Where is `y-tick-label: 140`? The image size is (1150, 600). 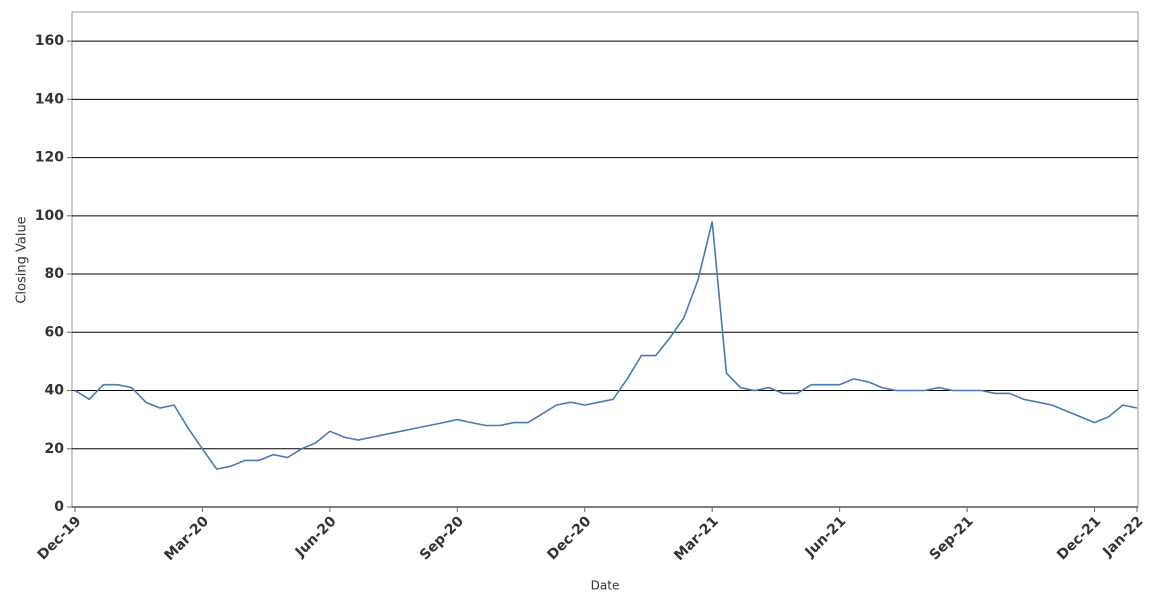
y-tick-label: 140 is located at coordinates (49, 99).